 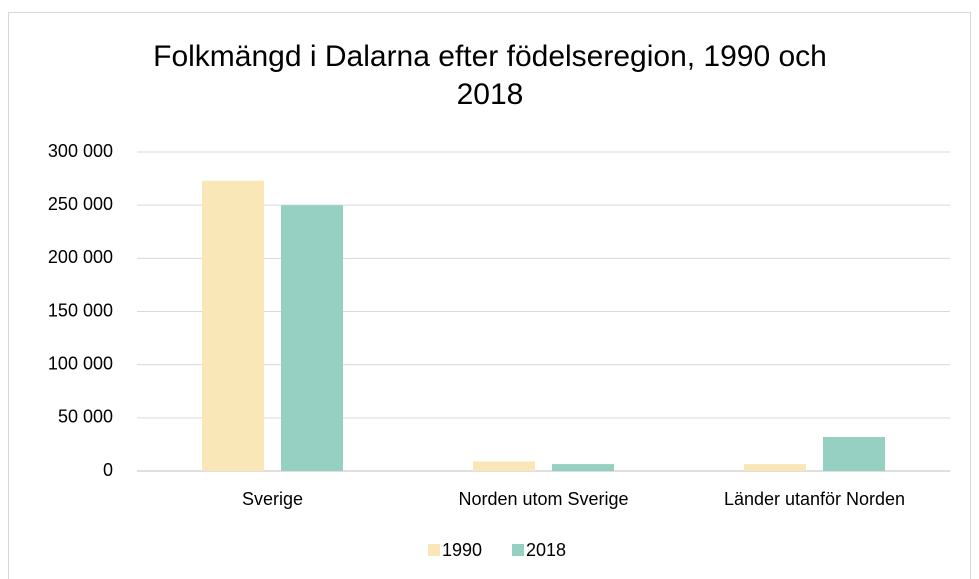 What do you see at coordinates (272, 499) in the screenshot?
I see `x-tick-label: Sverige` at bounding box center [272, 499].